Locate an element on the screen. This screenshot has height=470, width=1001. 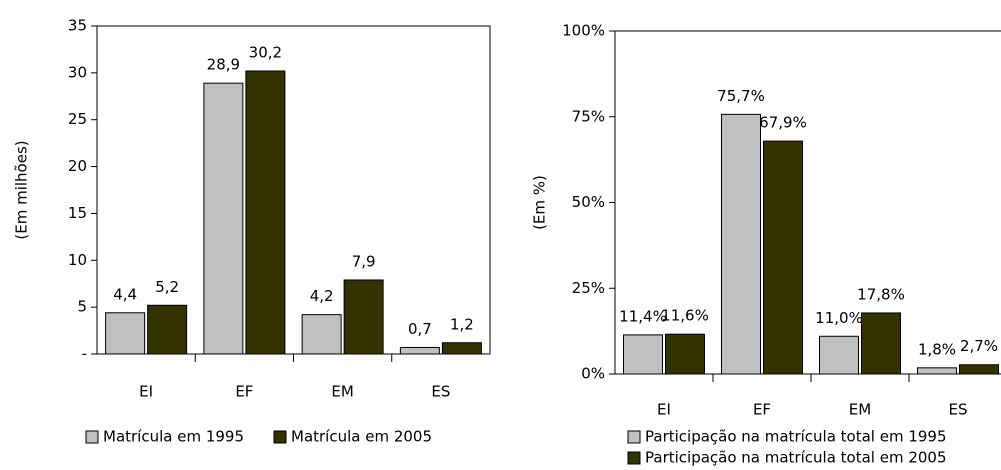
y-tick-label: 25 is located at coordinates (77, 119).